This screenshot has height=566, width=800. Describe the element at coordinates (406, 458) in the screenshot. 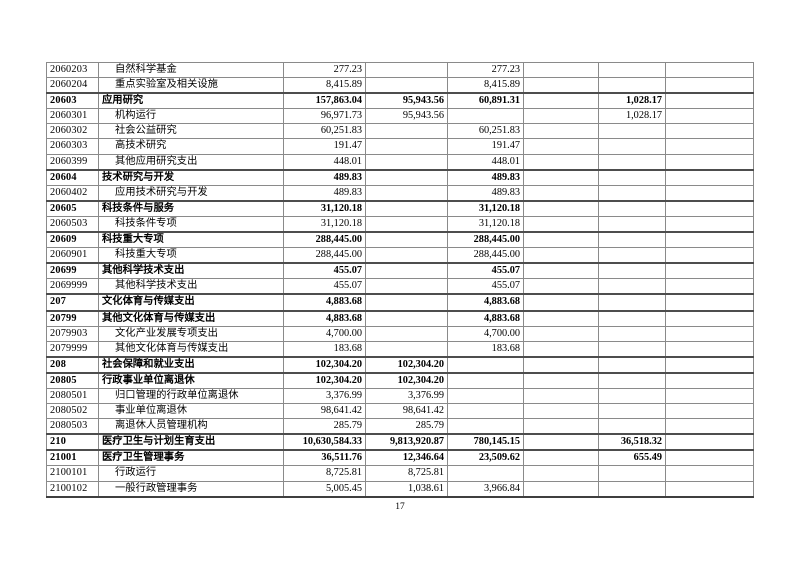

I see `cell-value: 12,346.64` at that location.